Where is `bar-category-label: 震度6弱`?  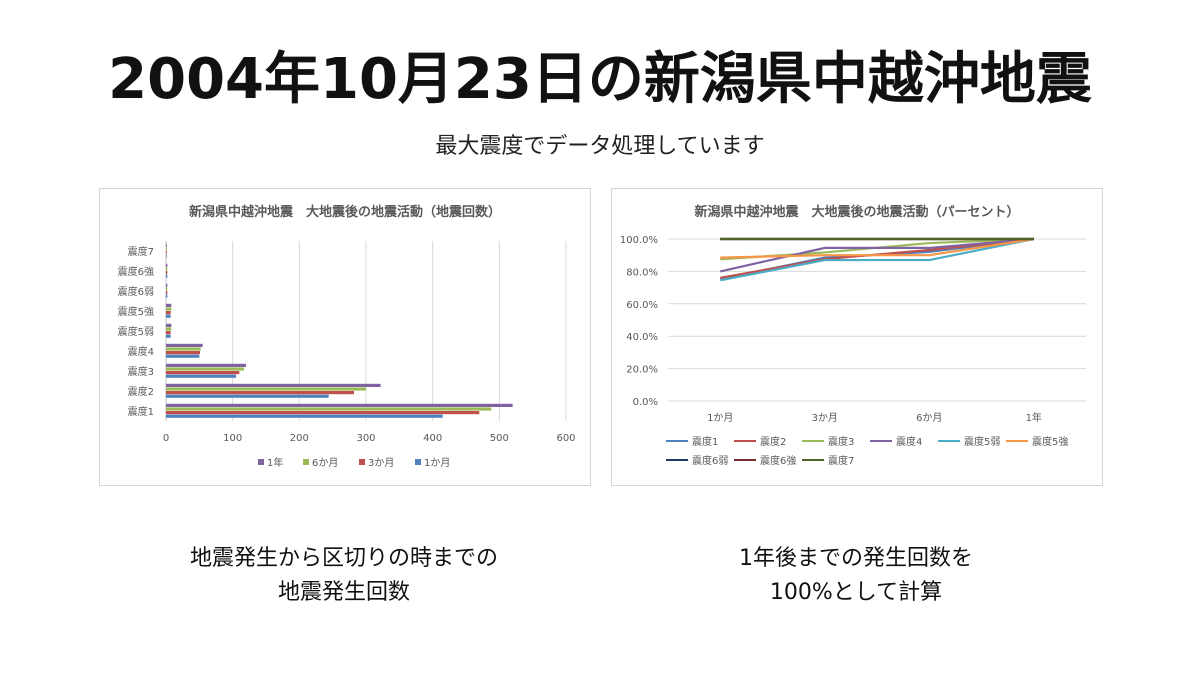 bar-category-label: 震度6弱 is located at coordinates (136, 291).